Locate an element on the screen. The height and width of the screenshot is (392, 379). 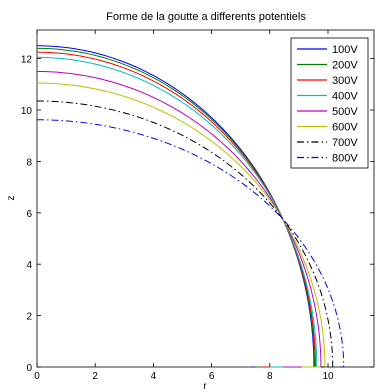
y-axis-label: z is located at coordinates (11, 198).